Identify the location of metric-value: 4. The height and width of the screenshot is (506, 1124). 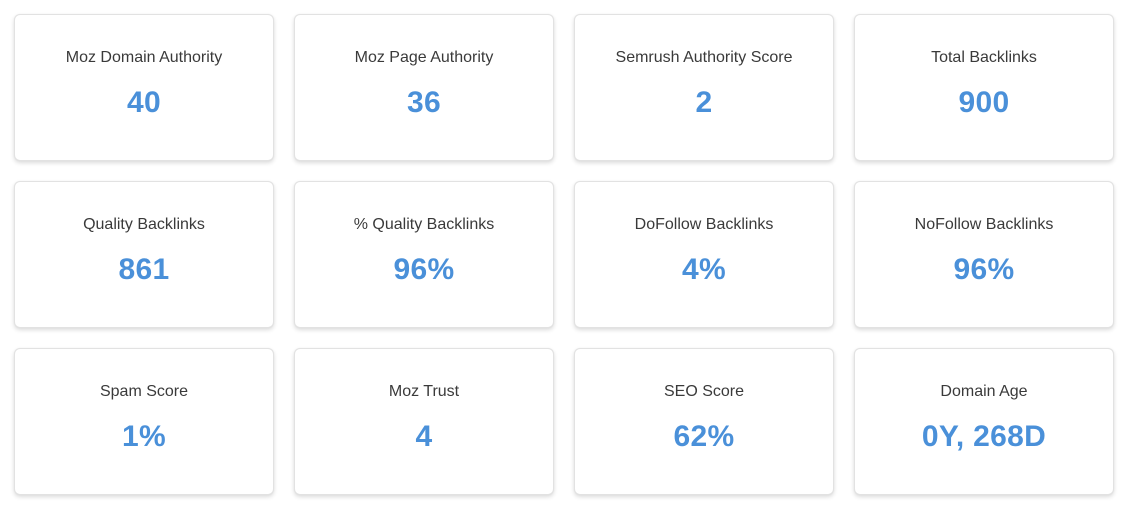
(424, 436).